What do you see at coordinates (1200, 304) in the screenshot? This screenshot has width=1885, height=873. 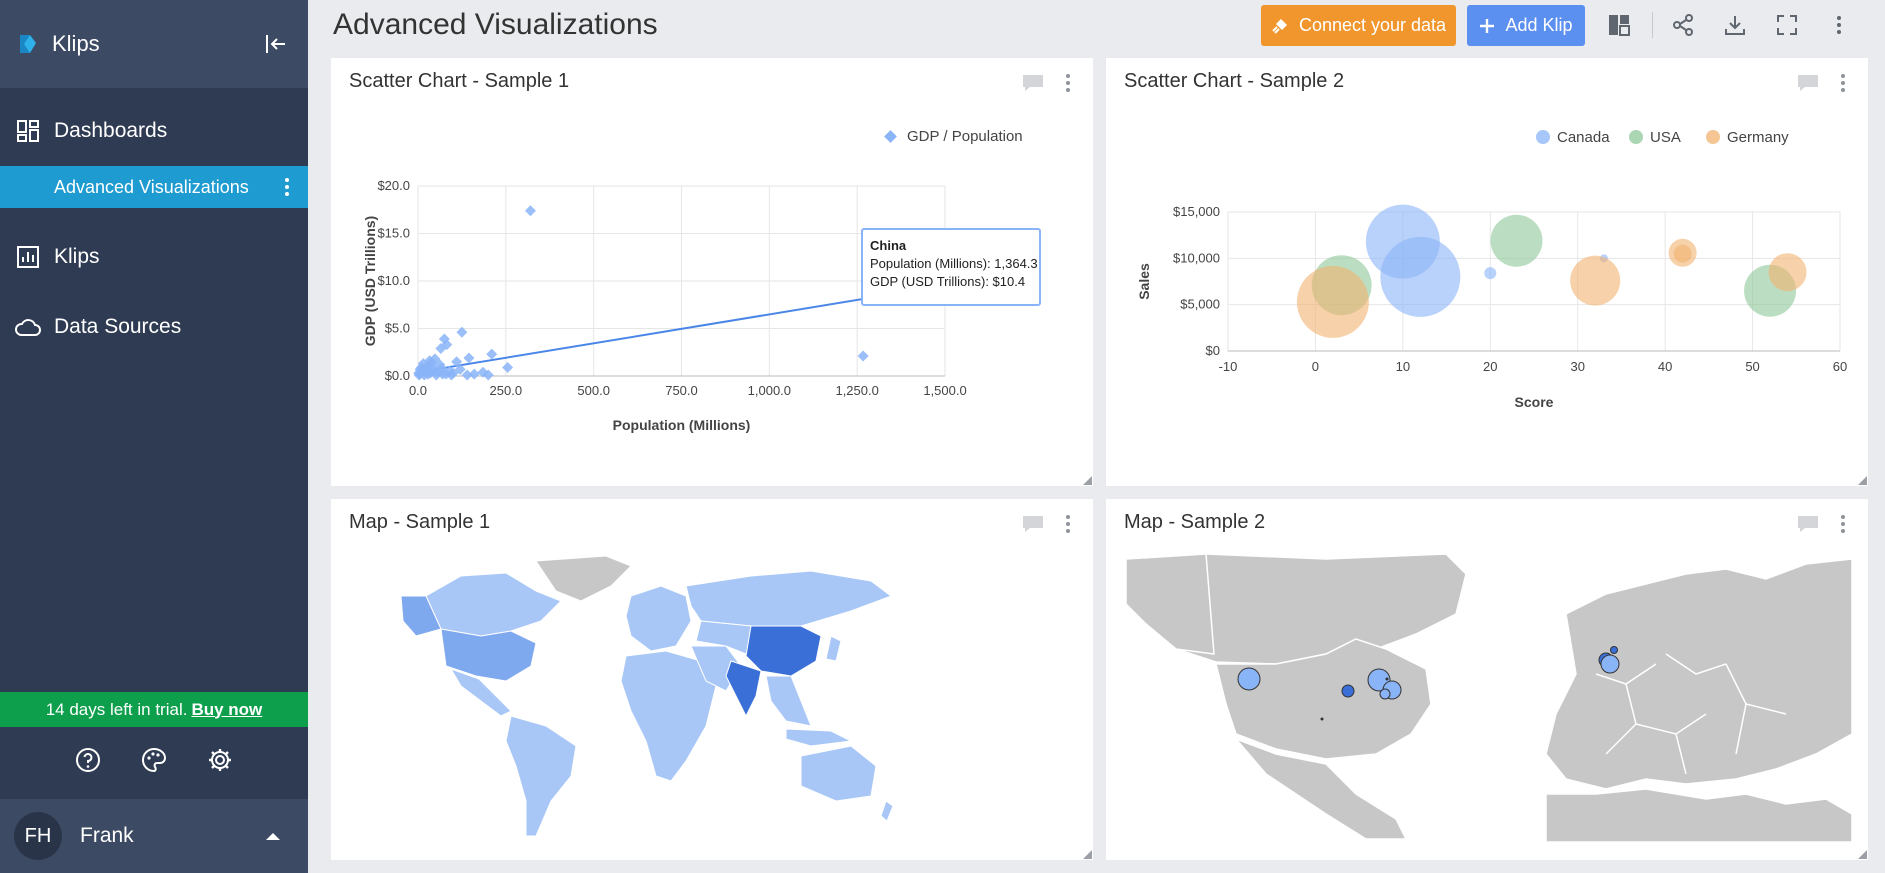 I see `y-tick-label: $5,000` at bounding box center [1200, 304].